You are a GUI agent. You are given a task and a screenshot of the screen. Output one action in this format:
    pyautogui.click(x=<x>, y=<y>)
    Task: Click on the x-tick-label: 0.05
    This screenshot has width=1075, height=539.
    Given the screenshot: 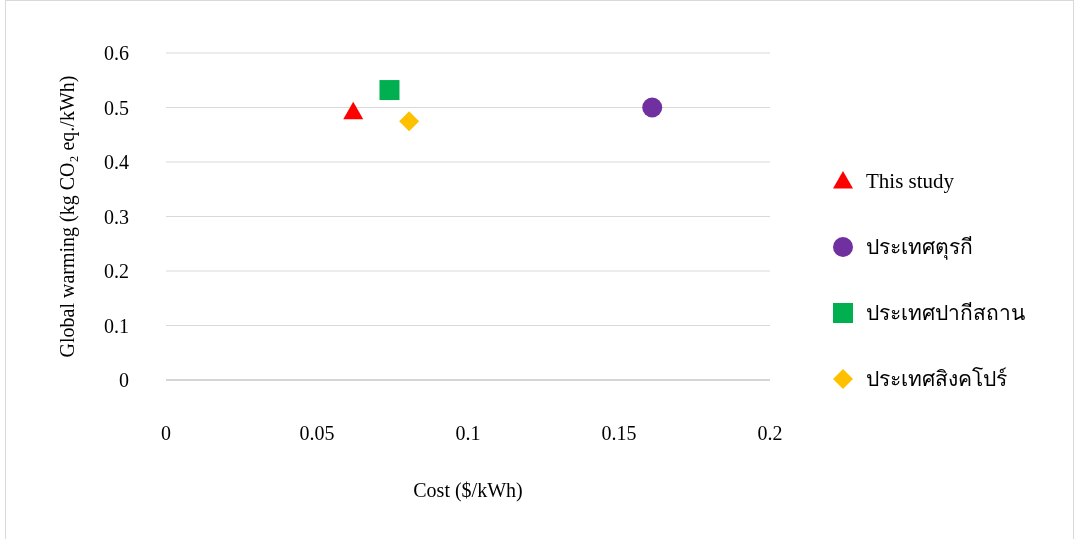 What is the action you would take?
    pyautogui.click(x=317, y=433)
    